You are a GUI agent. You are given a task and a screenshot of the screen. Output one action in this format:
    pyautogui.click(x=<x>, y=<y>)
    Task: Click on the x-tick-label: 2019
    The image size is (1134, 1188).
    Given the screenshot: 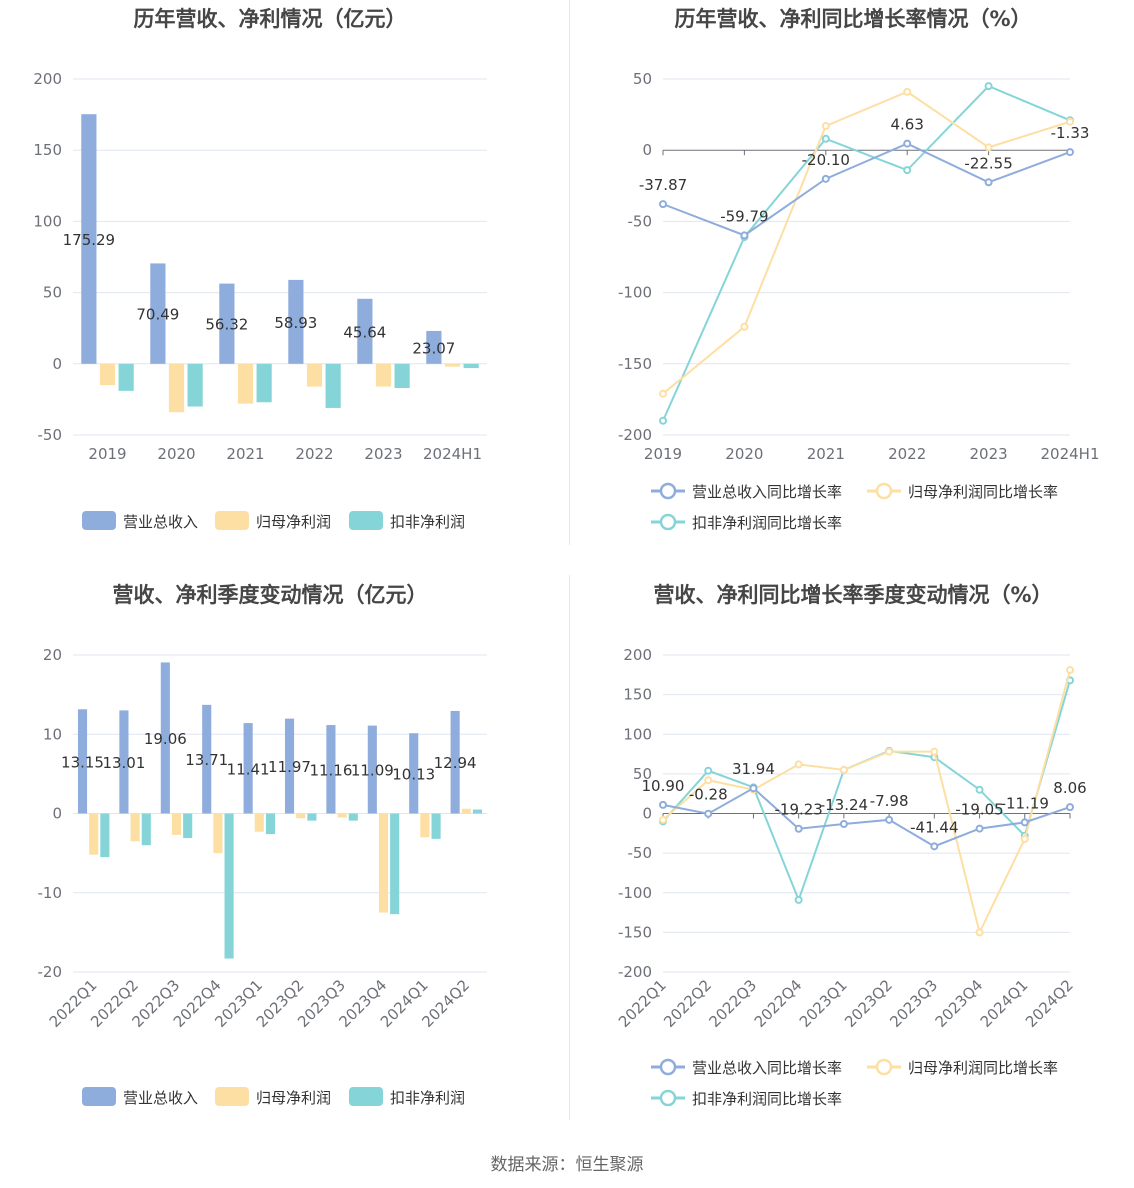 What is the action you would take?
    pyautogui.click(x=663, y=454)
    